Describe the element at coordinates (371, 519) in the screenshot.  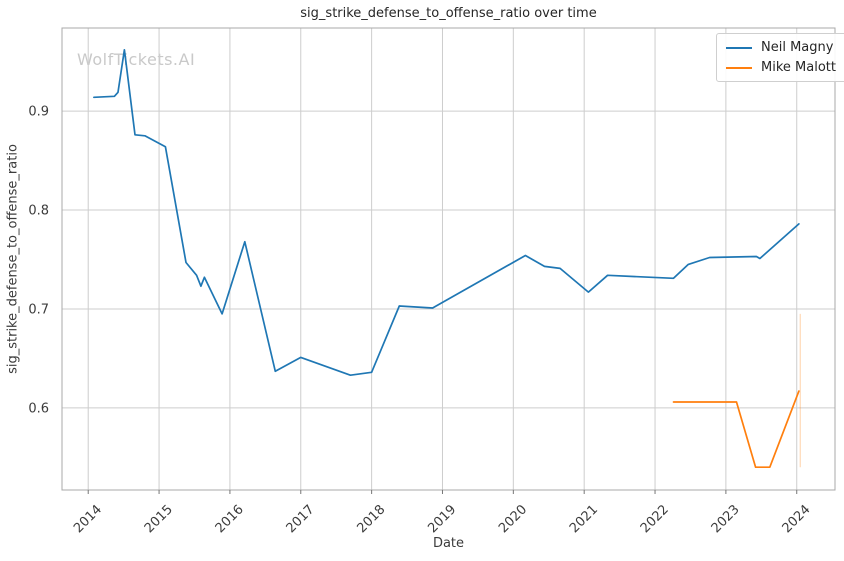
I see `x-tick-label: 2018` at that location.